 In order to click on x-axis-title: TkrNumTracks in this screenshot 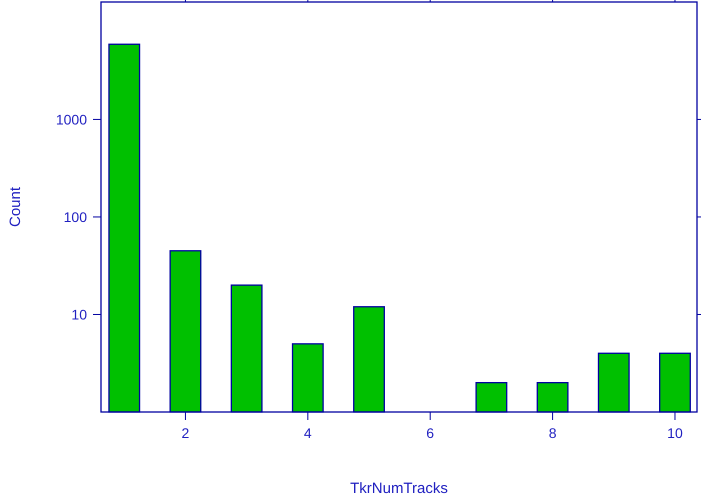, I will do `click(399, 488)`.